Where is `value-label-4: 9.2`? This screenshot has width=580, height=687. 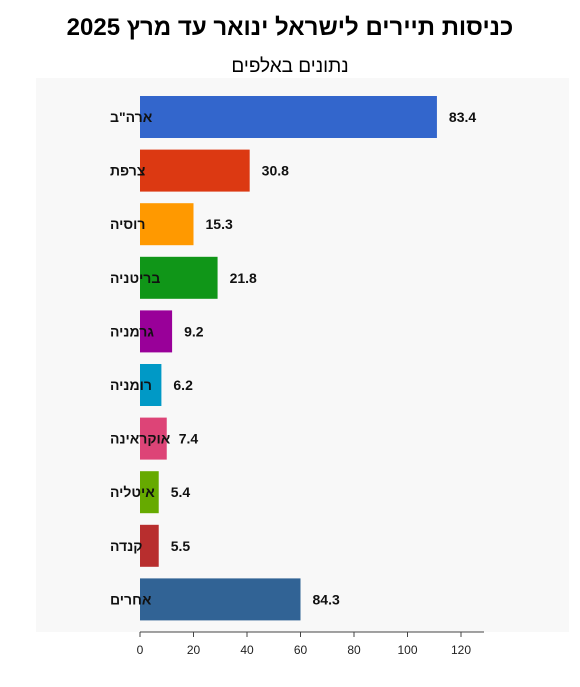
value-label-4: 9.2 is located at coordinates (194, 331).